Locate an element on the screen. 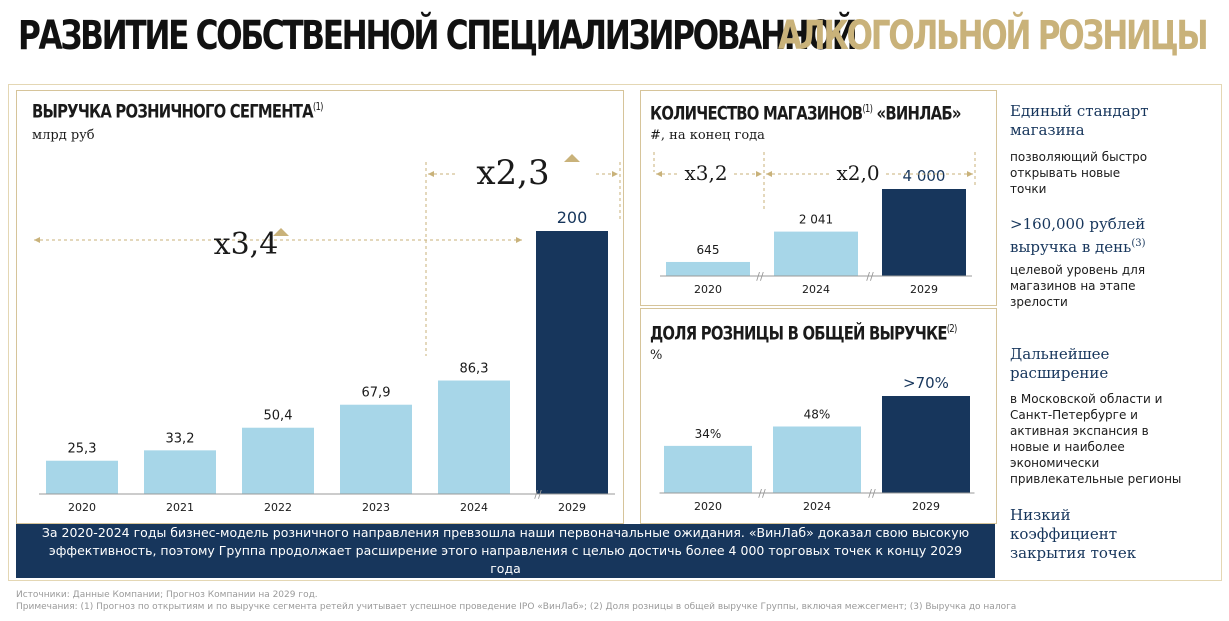 The image size is (1229, 621). tick-label-0-2022: 2022 is located at coordinates (278, 507).